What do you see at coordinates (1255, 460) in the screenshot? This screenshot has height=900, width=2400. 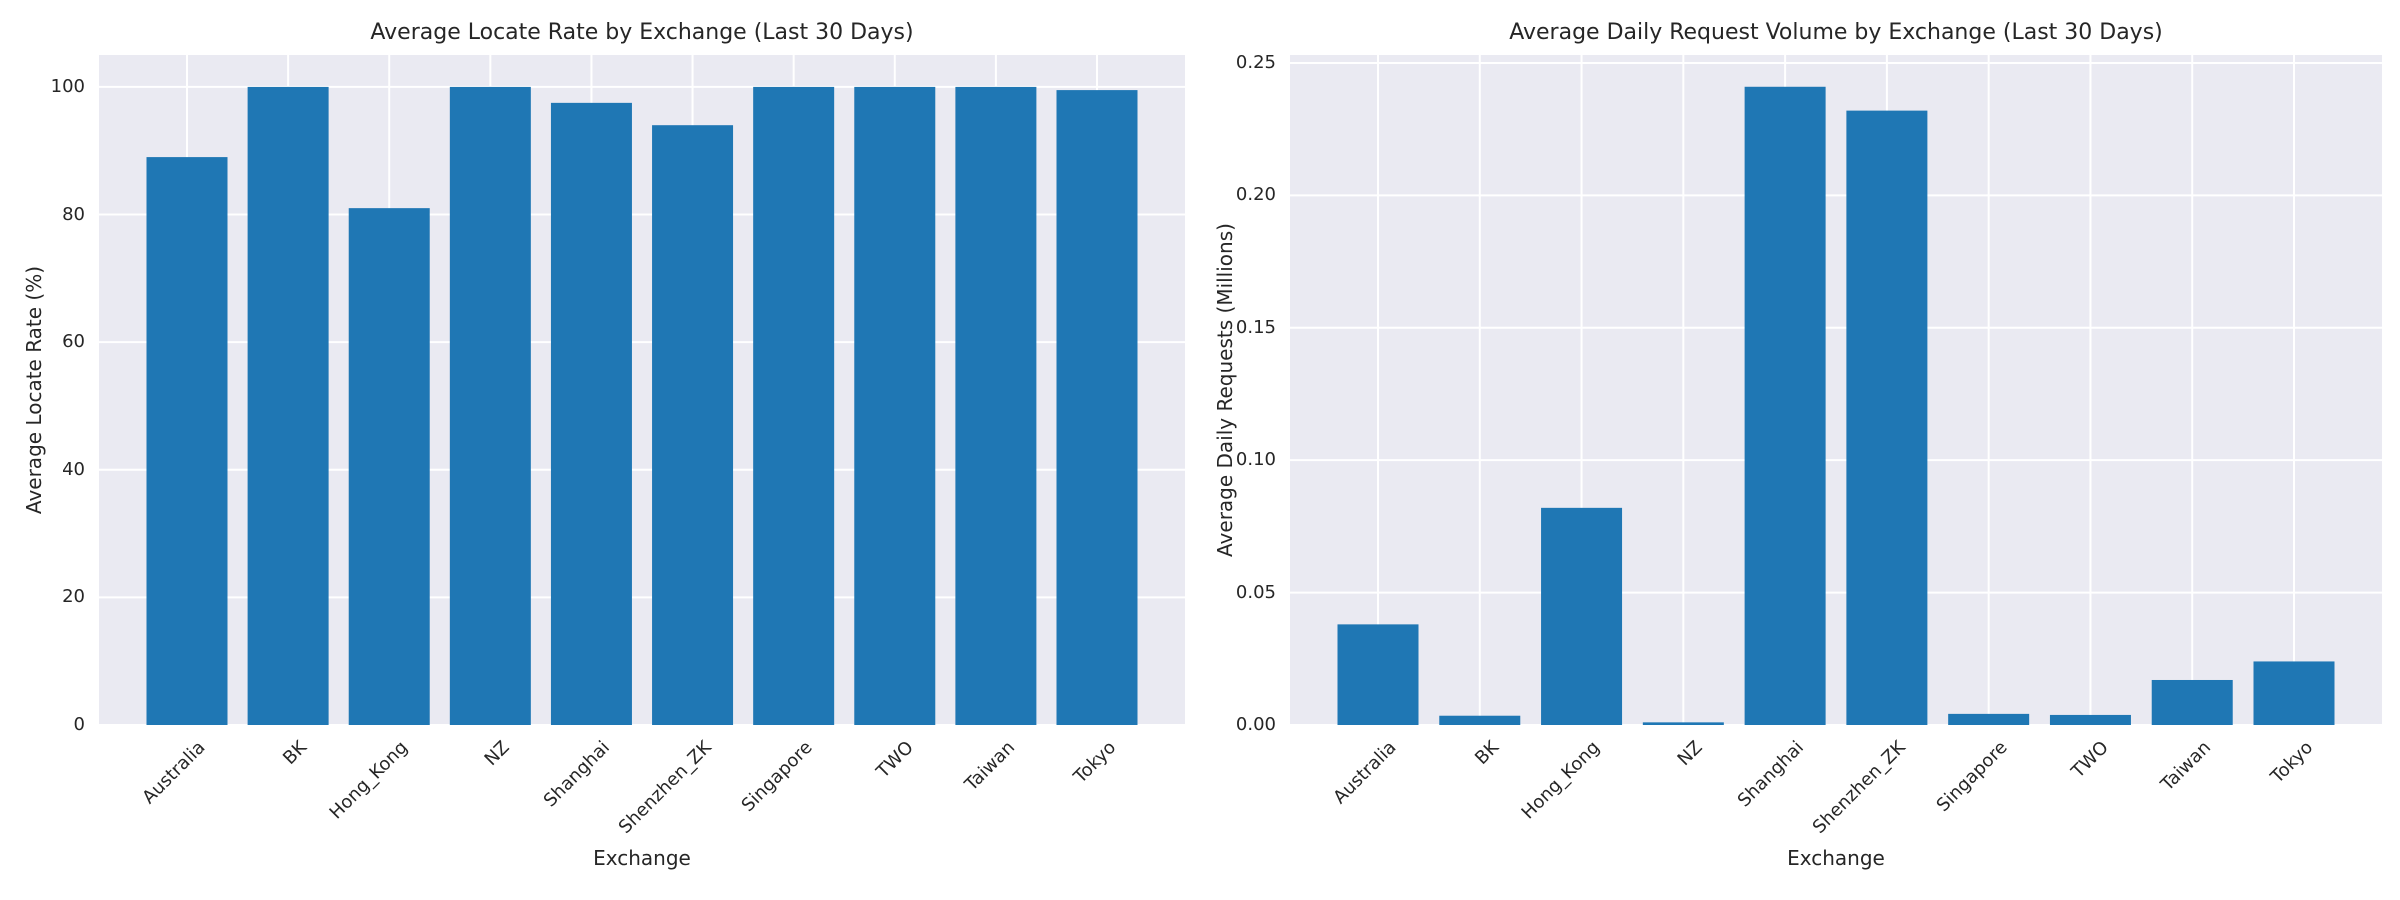 I see `y-tick-label: 0.10` at bounding box center [1255, 460].